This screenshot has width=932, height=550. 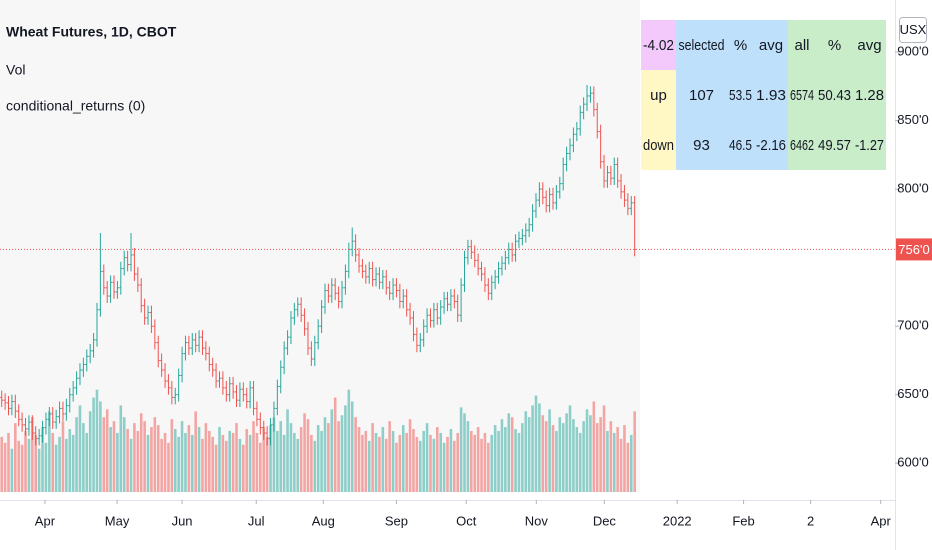 What do you see at coordinates (658, 145) in the screenshot?
I see `table-text: down` at bounding box center [658, 145].